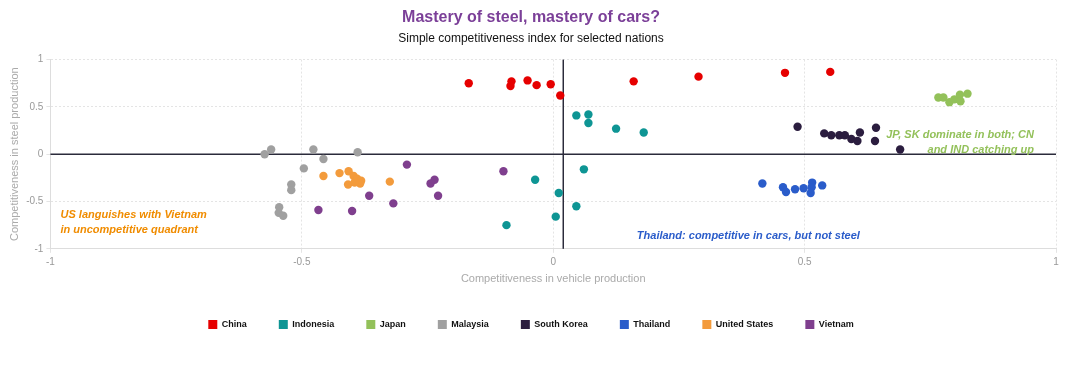  I want to click on y-tick-label: 1, so click(40, 59).